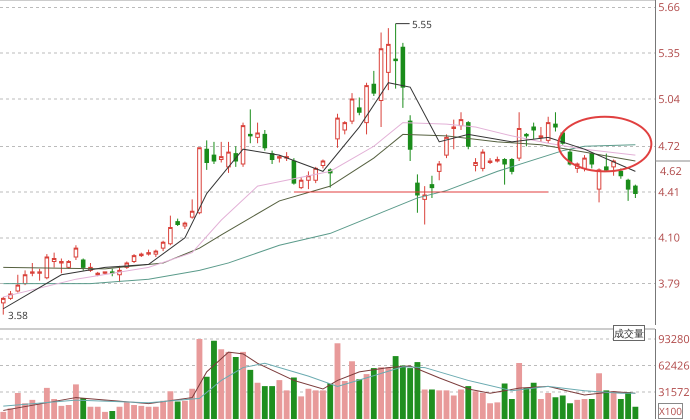  I want to click on y-tick-label: 4.10, so click(669, 238).